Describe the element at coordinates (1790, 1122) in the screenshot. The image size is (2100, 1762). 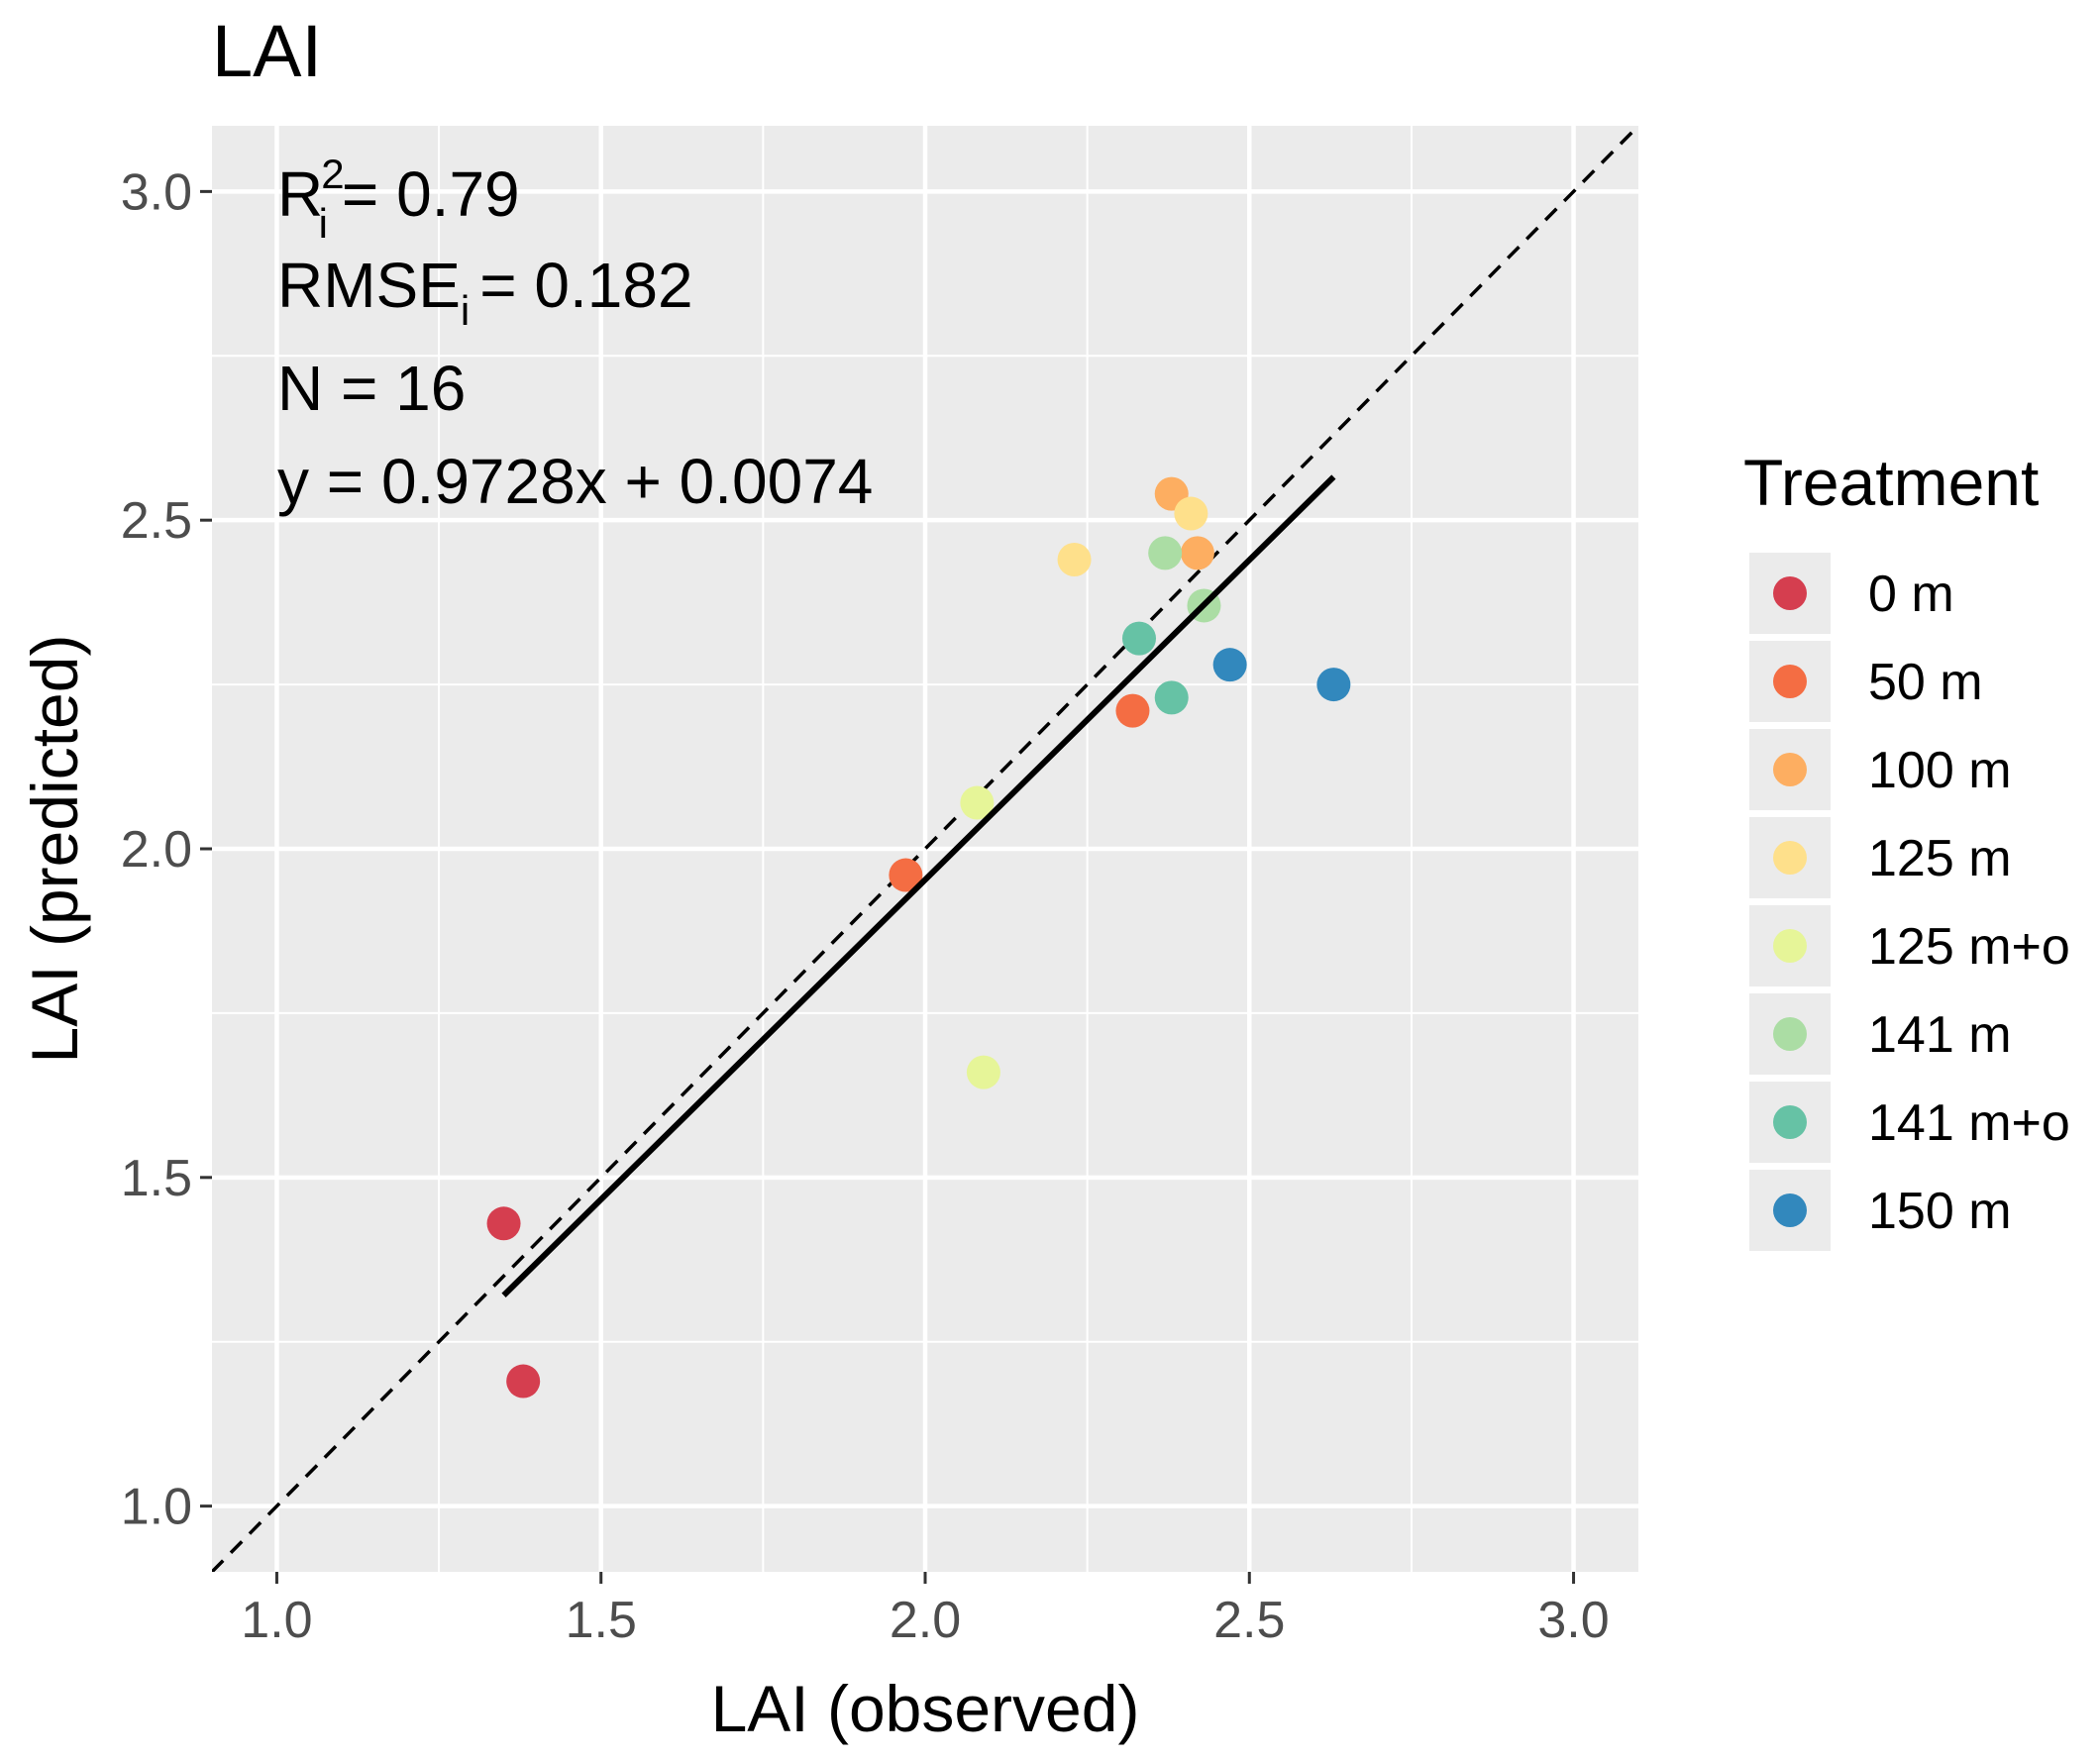
I see `legend-swatch-141-m-plus-o` at that location.